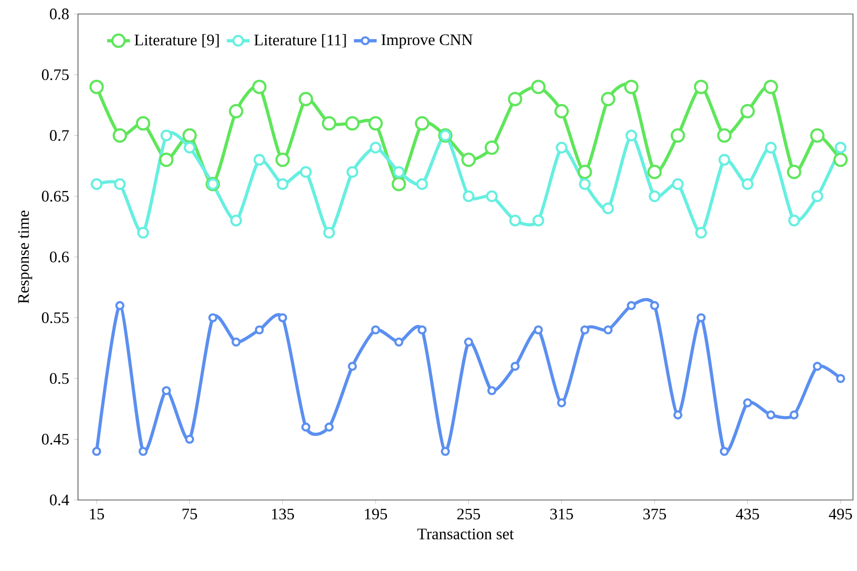 Image resolution: width=857 pixels, height=571 pixels. I want to click on y-tick-label: 0.65, so click(55, 196).